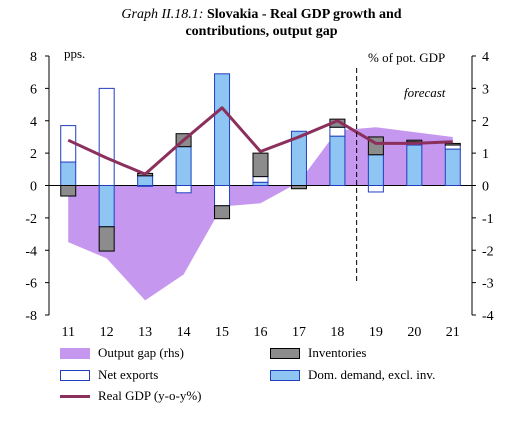  Describe the element at coordinates (488, 316) in the screenshot. I see `right-tick-label--4: -4` at that location.